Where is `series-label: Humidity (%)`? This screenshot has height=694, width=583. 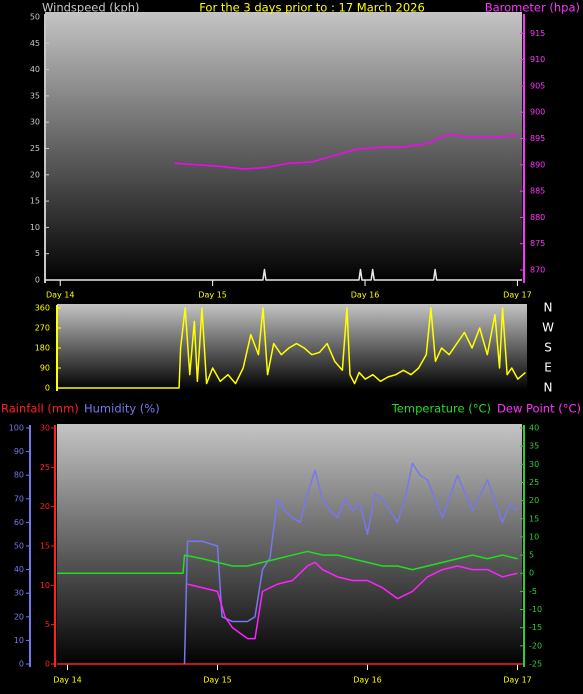
series-label: Humidity (%) is located at coordinates (122, 409).